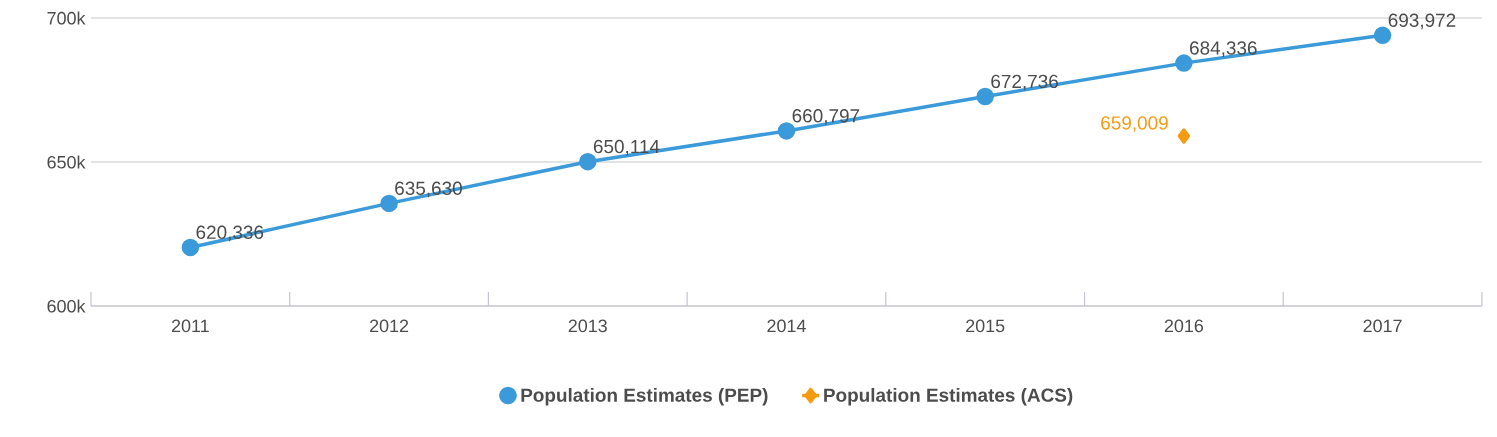  What do you see at coordinates (190, 326) in the screenshot?
I see `x-tick-label: 2011` at bounding box center [190, 326].